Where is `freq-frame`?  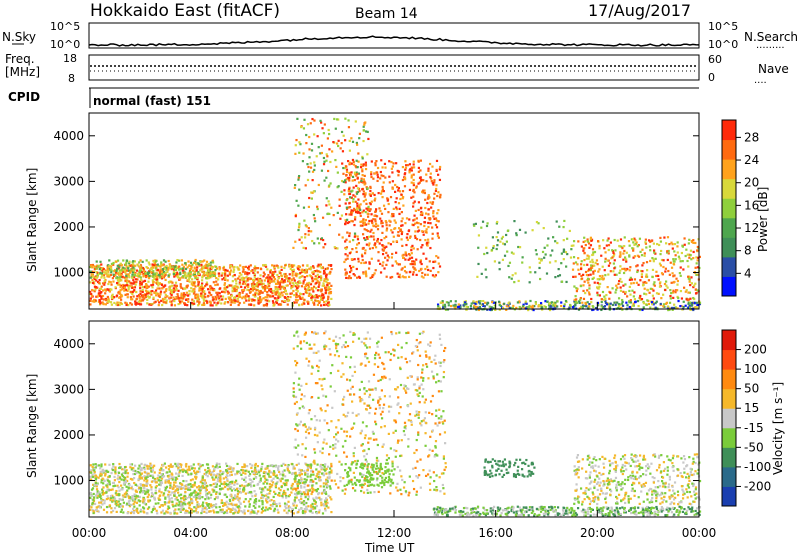 freq-frame is located at coordinates (394, 67).